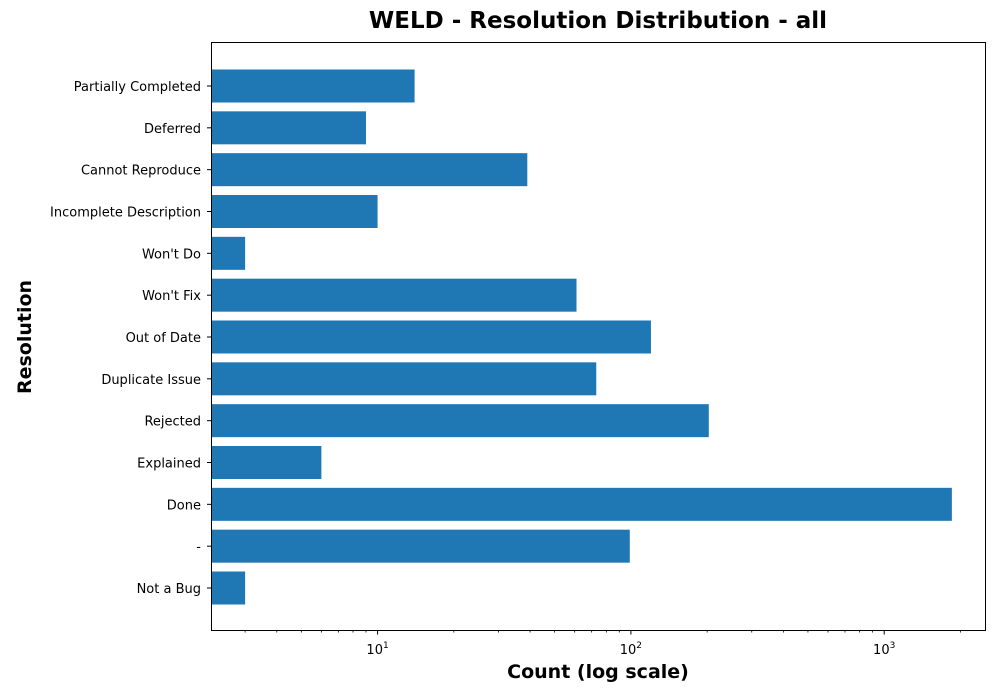 The width and height of the screenshot is (1000, 700). I want to click on y-tick-label: Cannot Reproduce, so click(141, 171).